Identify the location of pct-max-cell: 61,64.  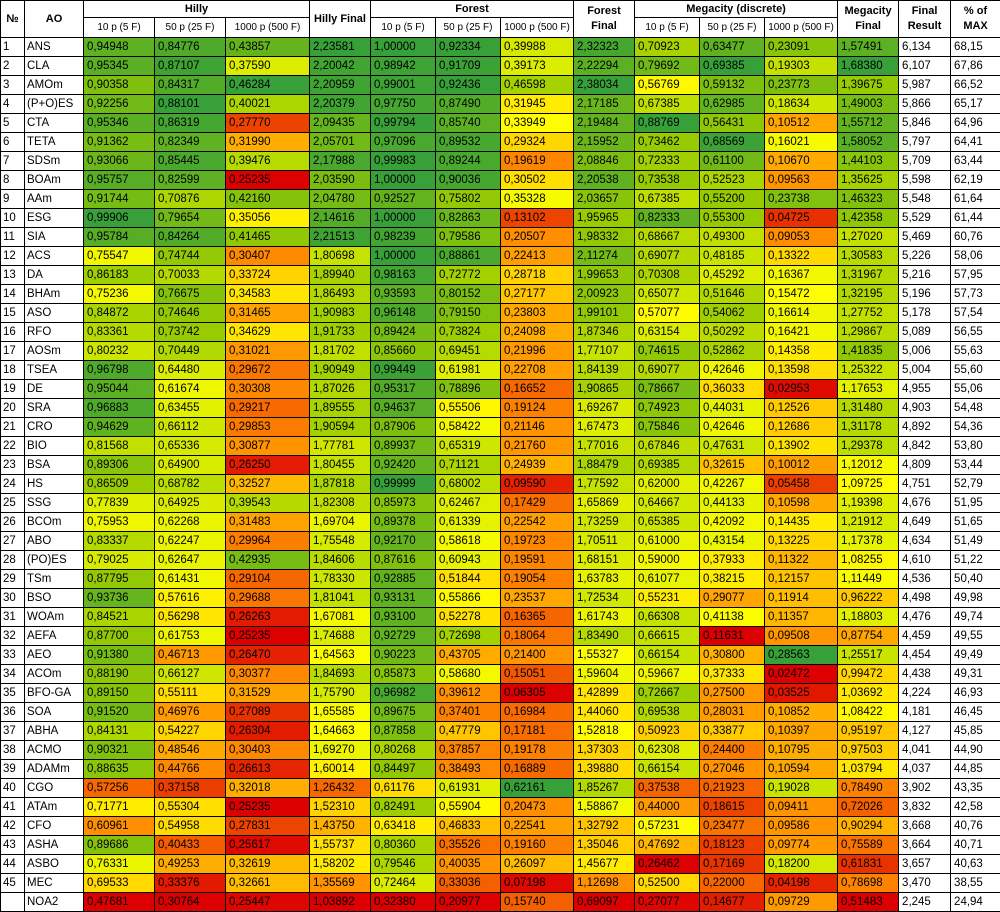
(975, 199).